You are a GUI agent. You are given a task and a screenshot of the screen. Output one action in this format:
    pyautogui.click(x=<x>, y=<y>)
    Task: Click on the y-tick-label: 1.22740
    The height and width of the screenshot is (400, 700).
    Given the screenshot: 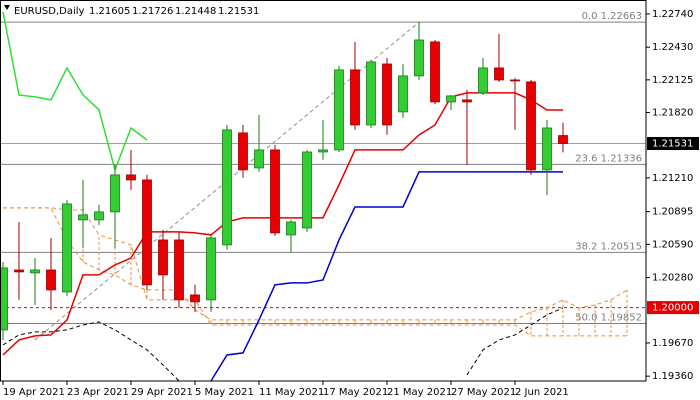 What is the action you would take?
    pyautogui.click(x=672, y=14)
    